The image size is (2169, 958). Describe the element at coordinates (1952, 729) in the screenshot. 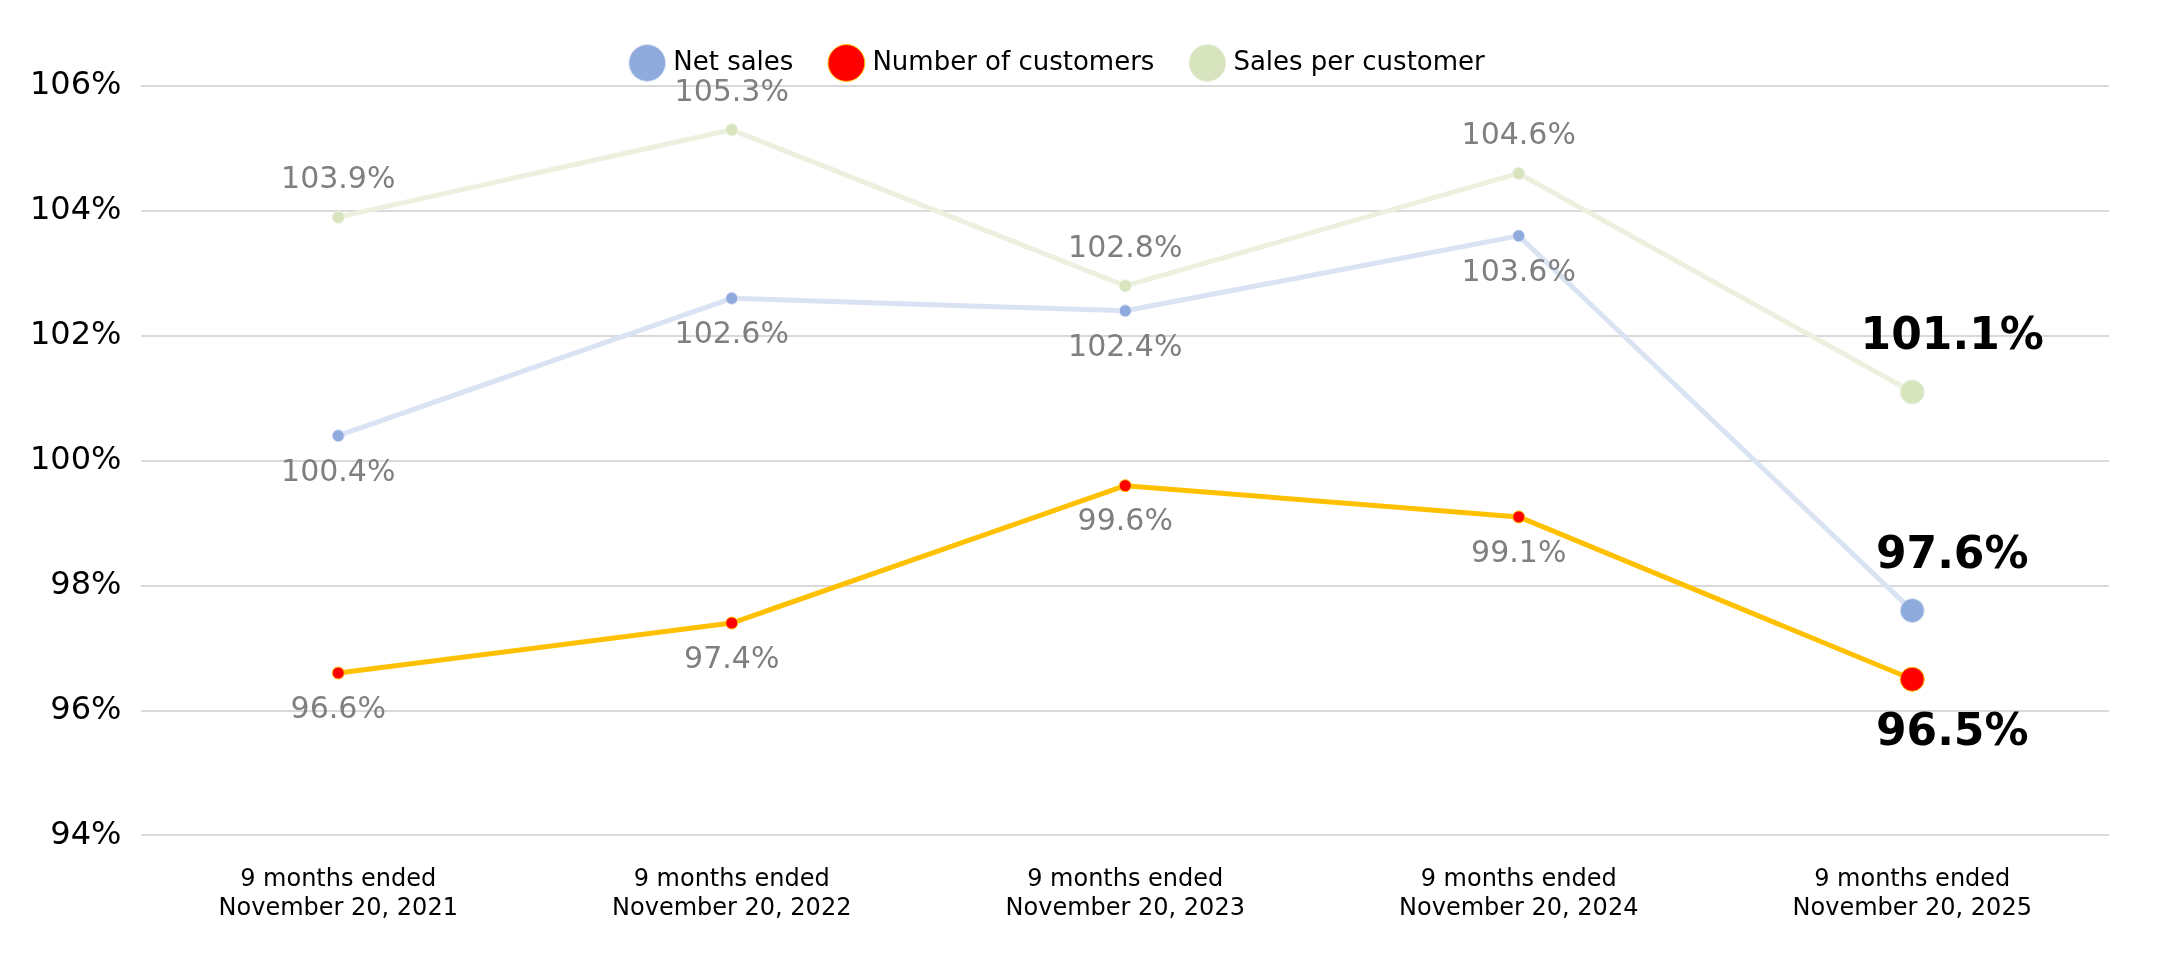

I see `data-label: 96.5%` at that location.